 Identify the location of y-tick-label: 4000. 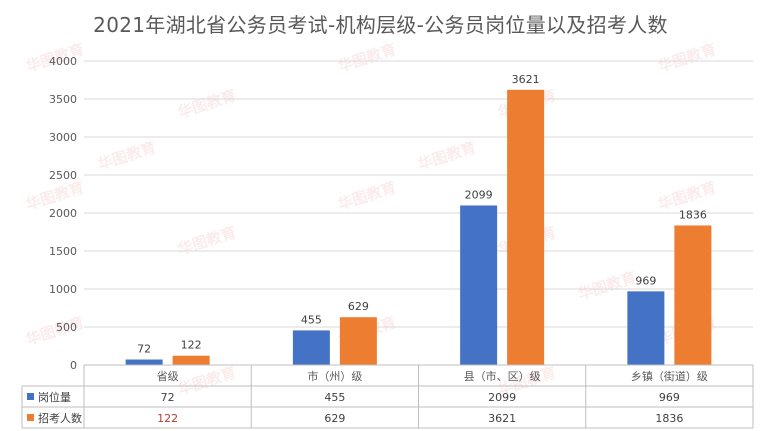
(63, 61).